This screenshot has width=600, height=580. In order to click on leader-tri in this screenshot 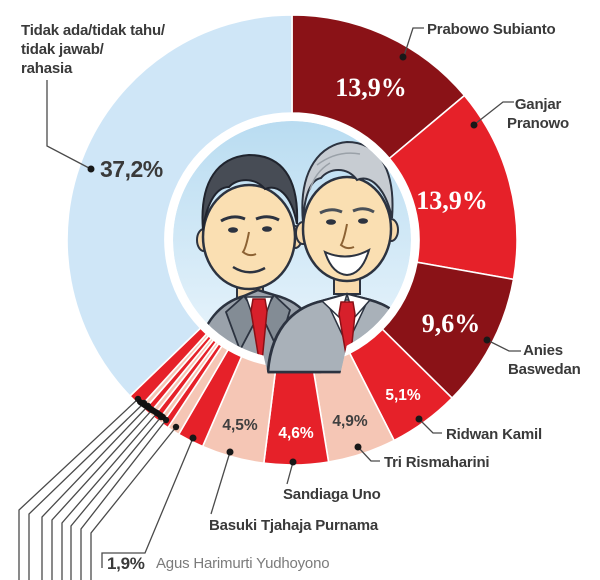, I will do `click(368, 454)`.